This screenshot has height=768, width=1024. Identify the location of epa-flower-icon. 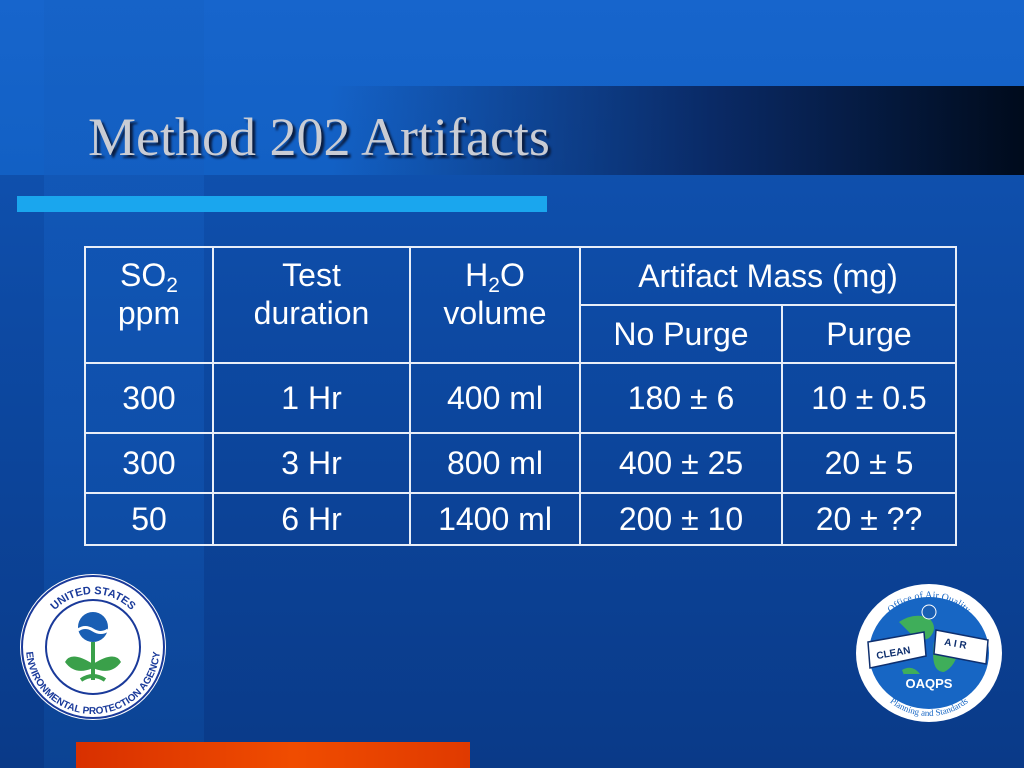
(93, 647).